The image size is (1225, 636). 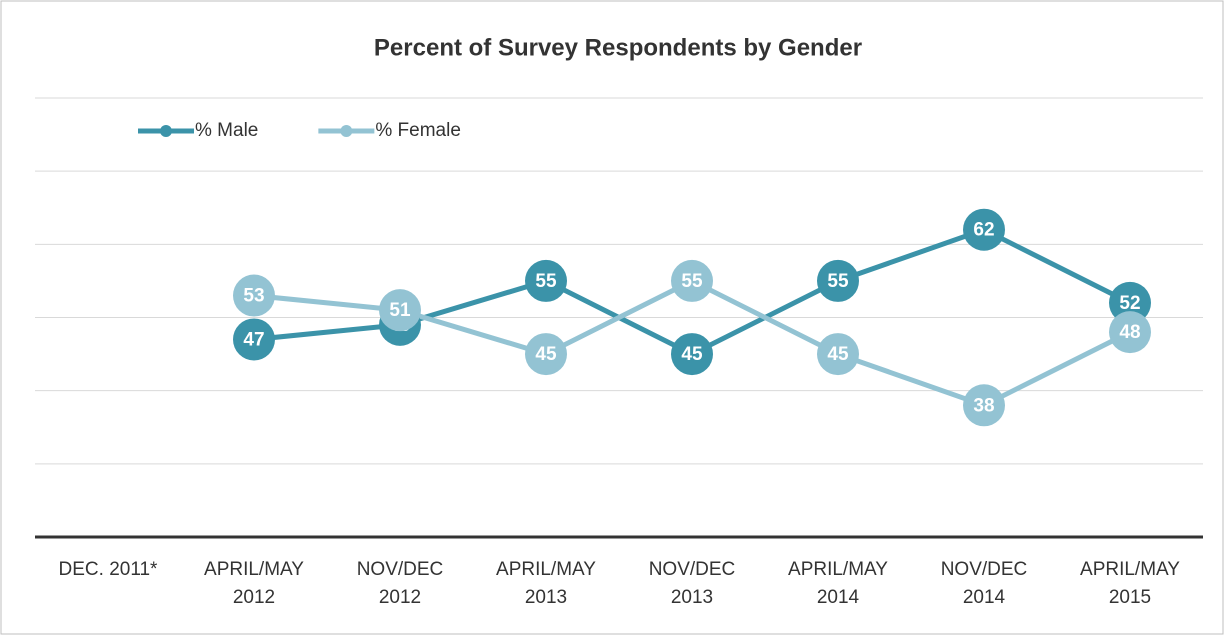 I want to click on legend-label: % Male, so click(x=226, y=130).